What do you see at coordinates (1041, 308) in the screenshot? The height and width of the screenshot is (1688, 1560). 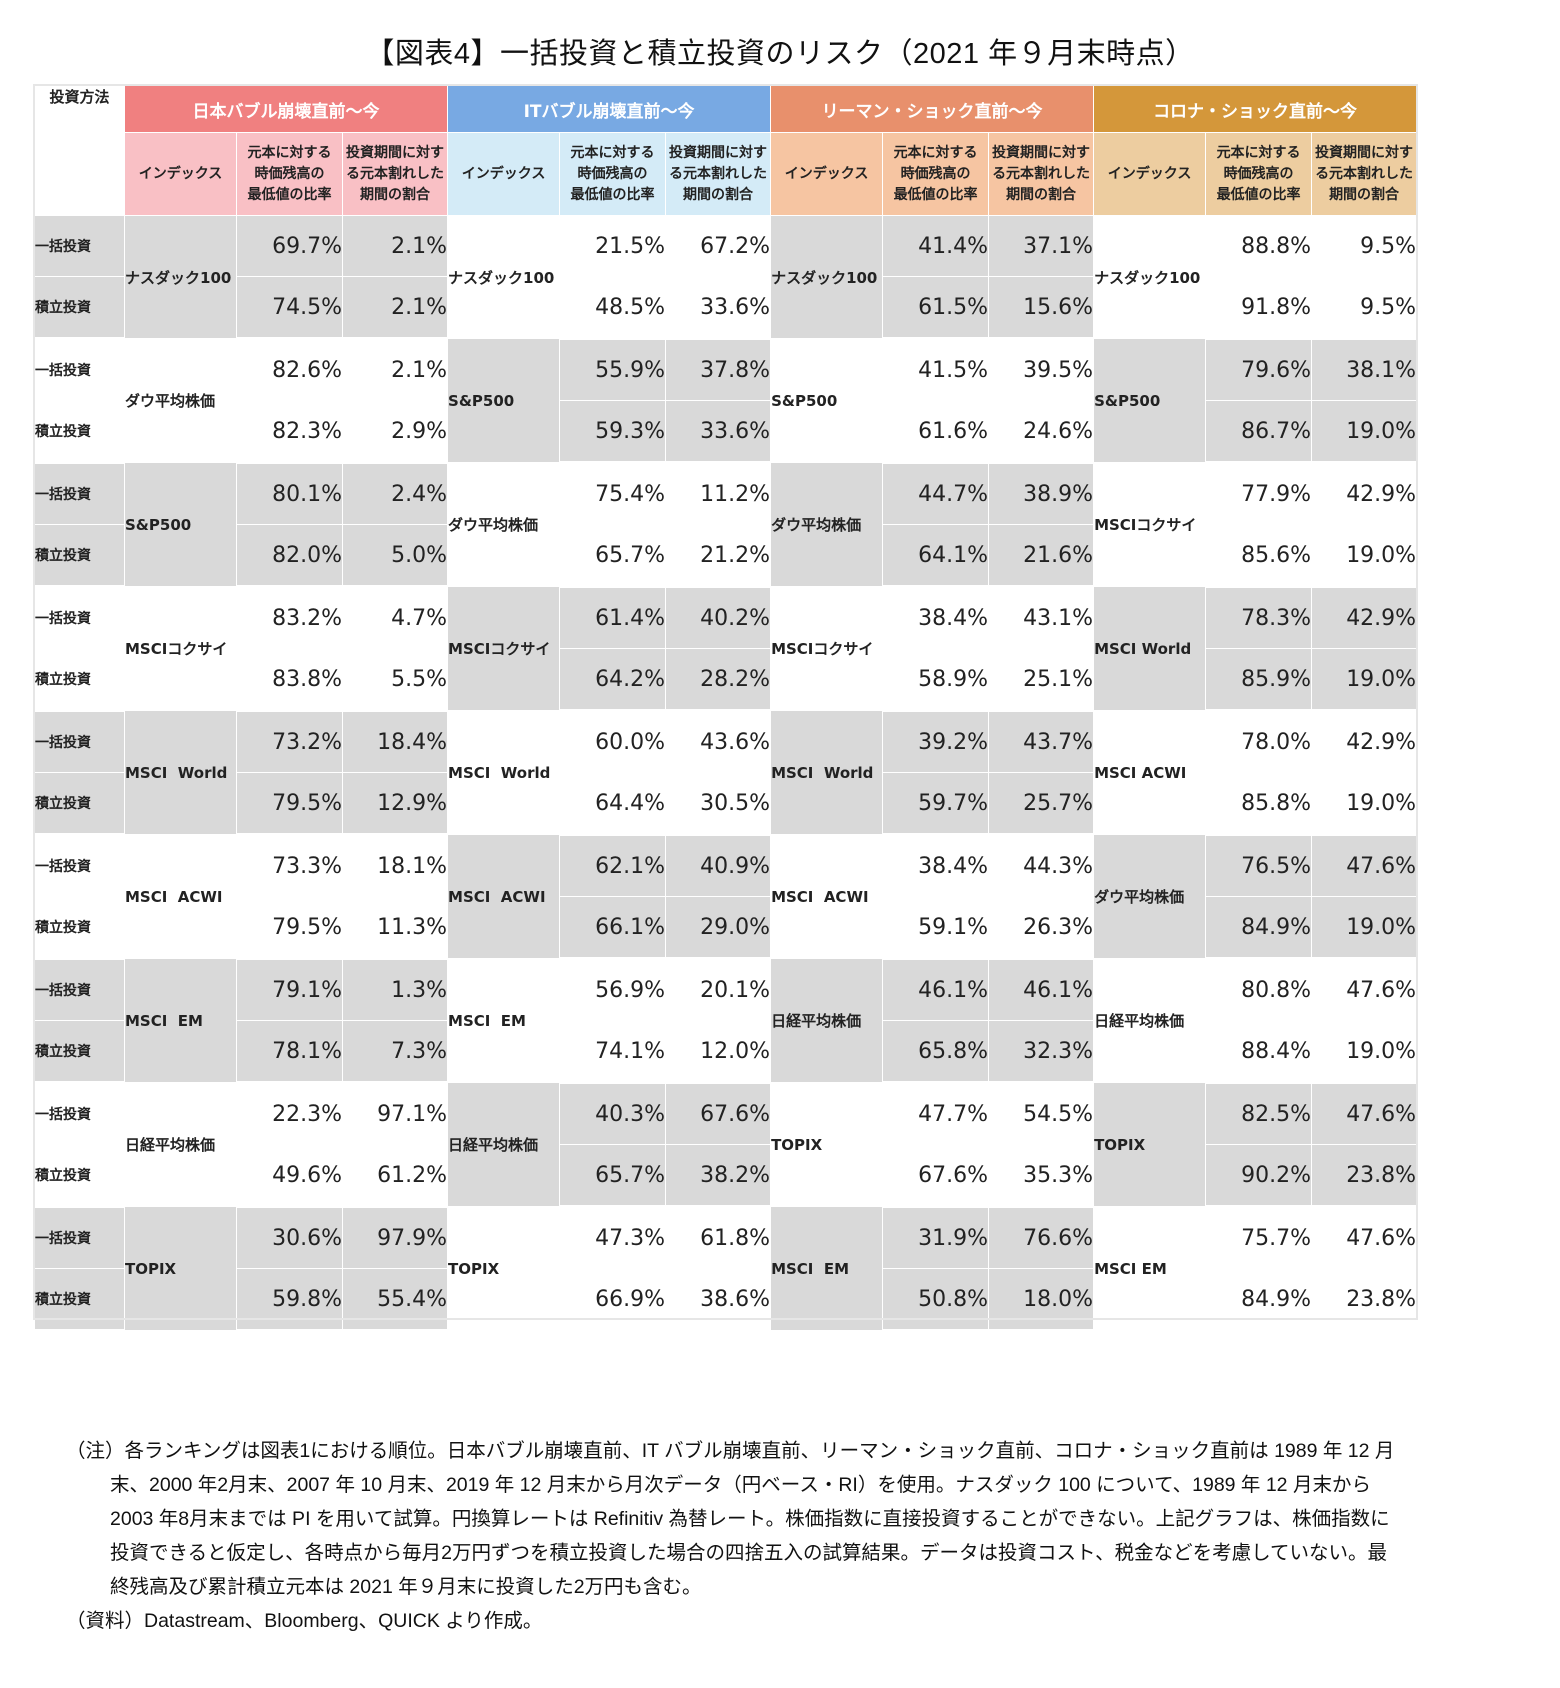 I see `loss-period-value: 15.6%` at bounding box center [1041, 308].